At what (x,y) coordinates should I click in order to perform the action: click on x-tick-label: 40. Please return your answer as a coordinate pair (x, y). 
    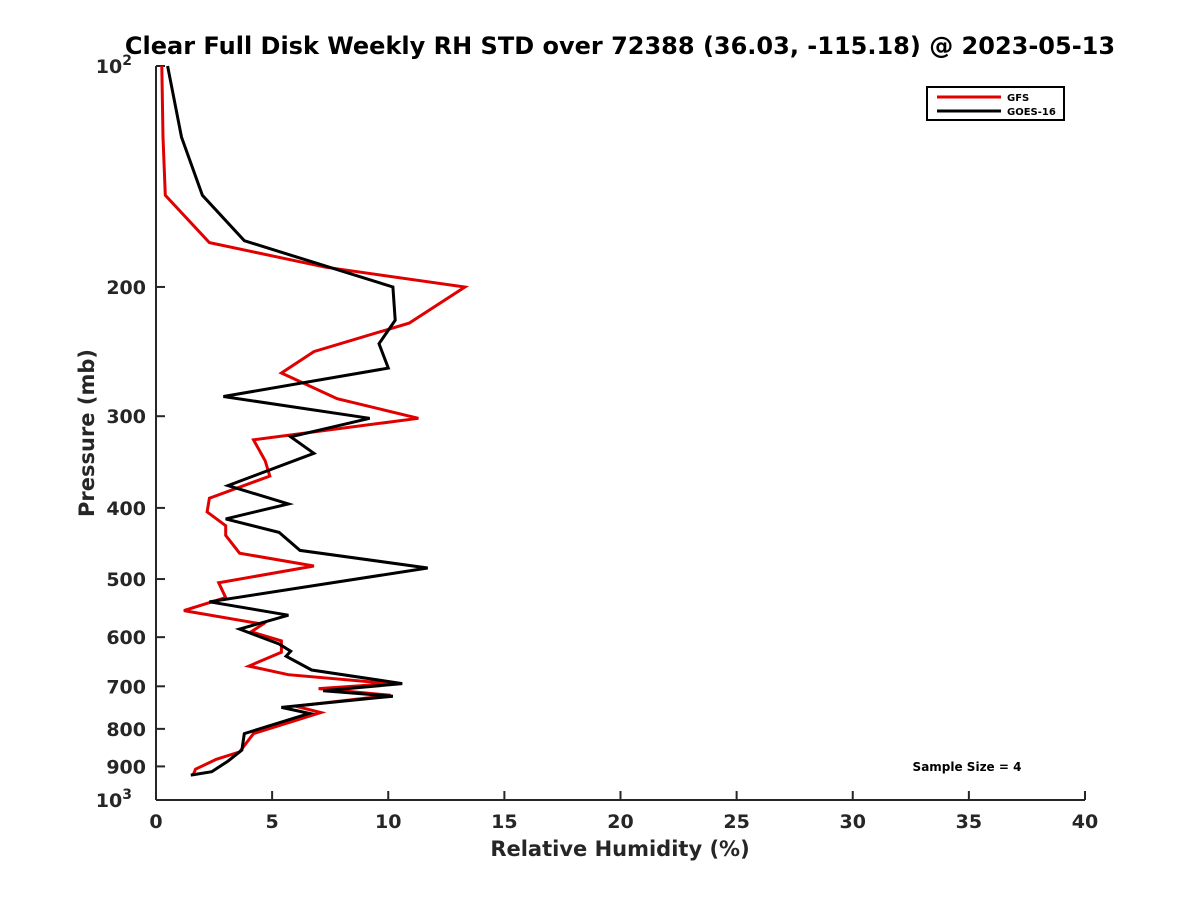
    Looking at the image, I should click on (1085, 822).